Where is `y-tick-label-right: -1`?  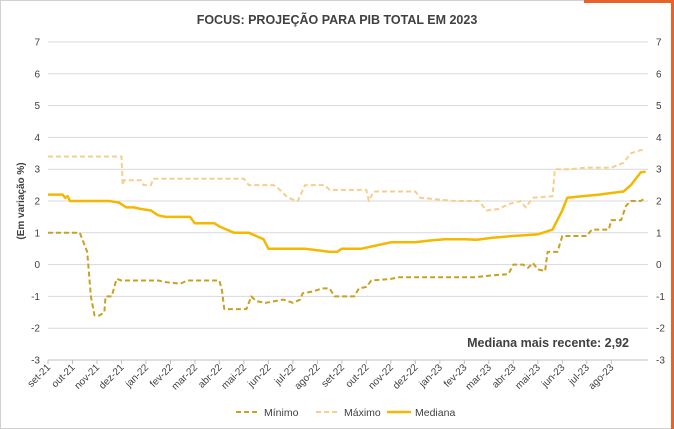 y-tick-label-right: -1 is located at coordinates (660, 297).